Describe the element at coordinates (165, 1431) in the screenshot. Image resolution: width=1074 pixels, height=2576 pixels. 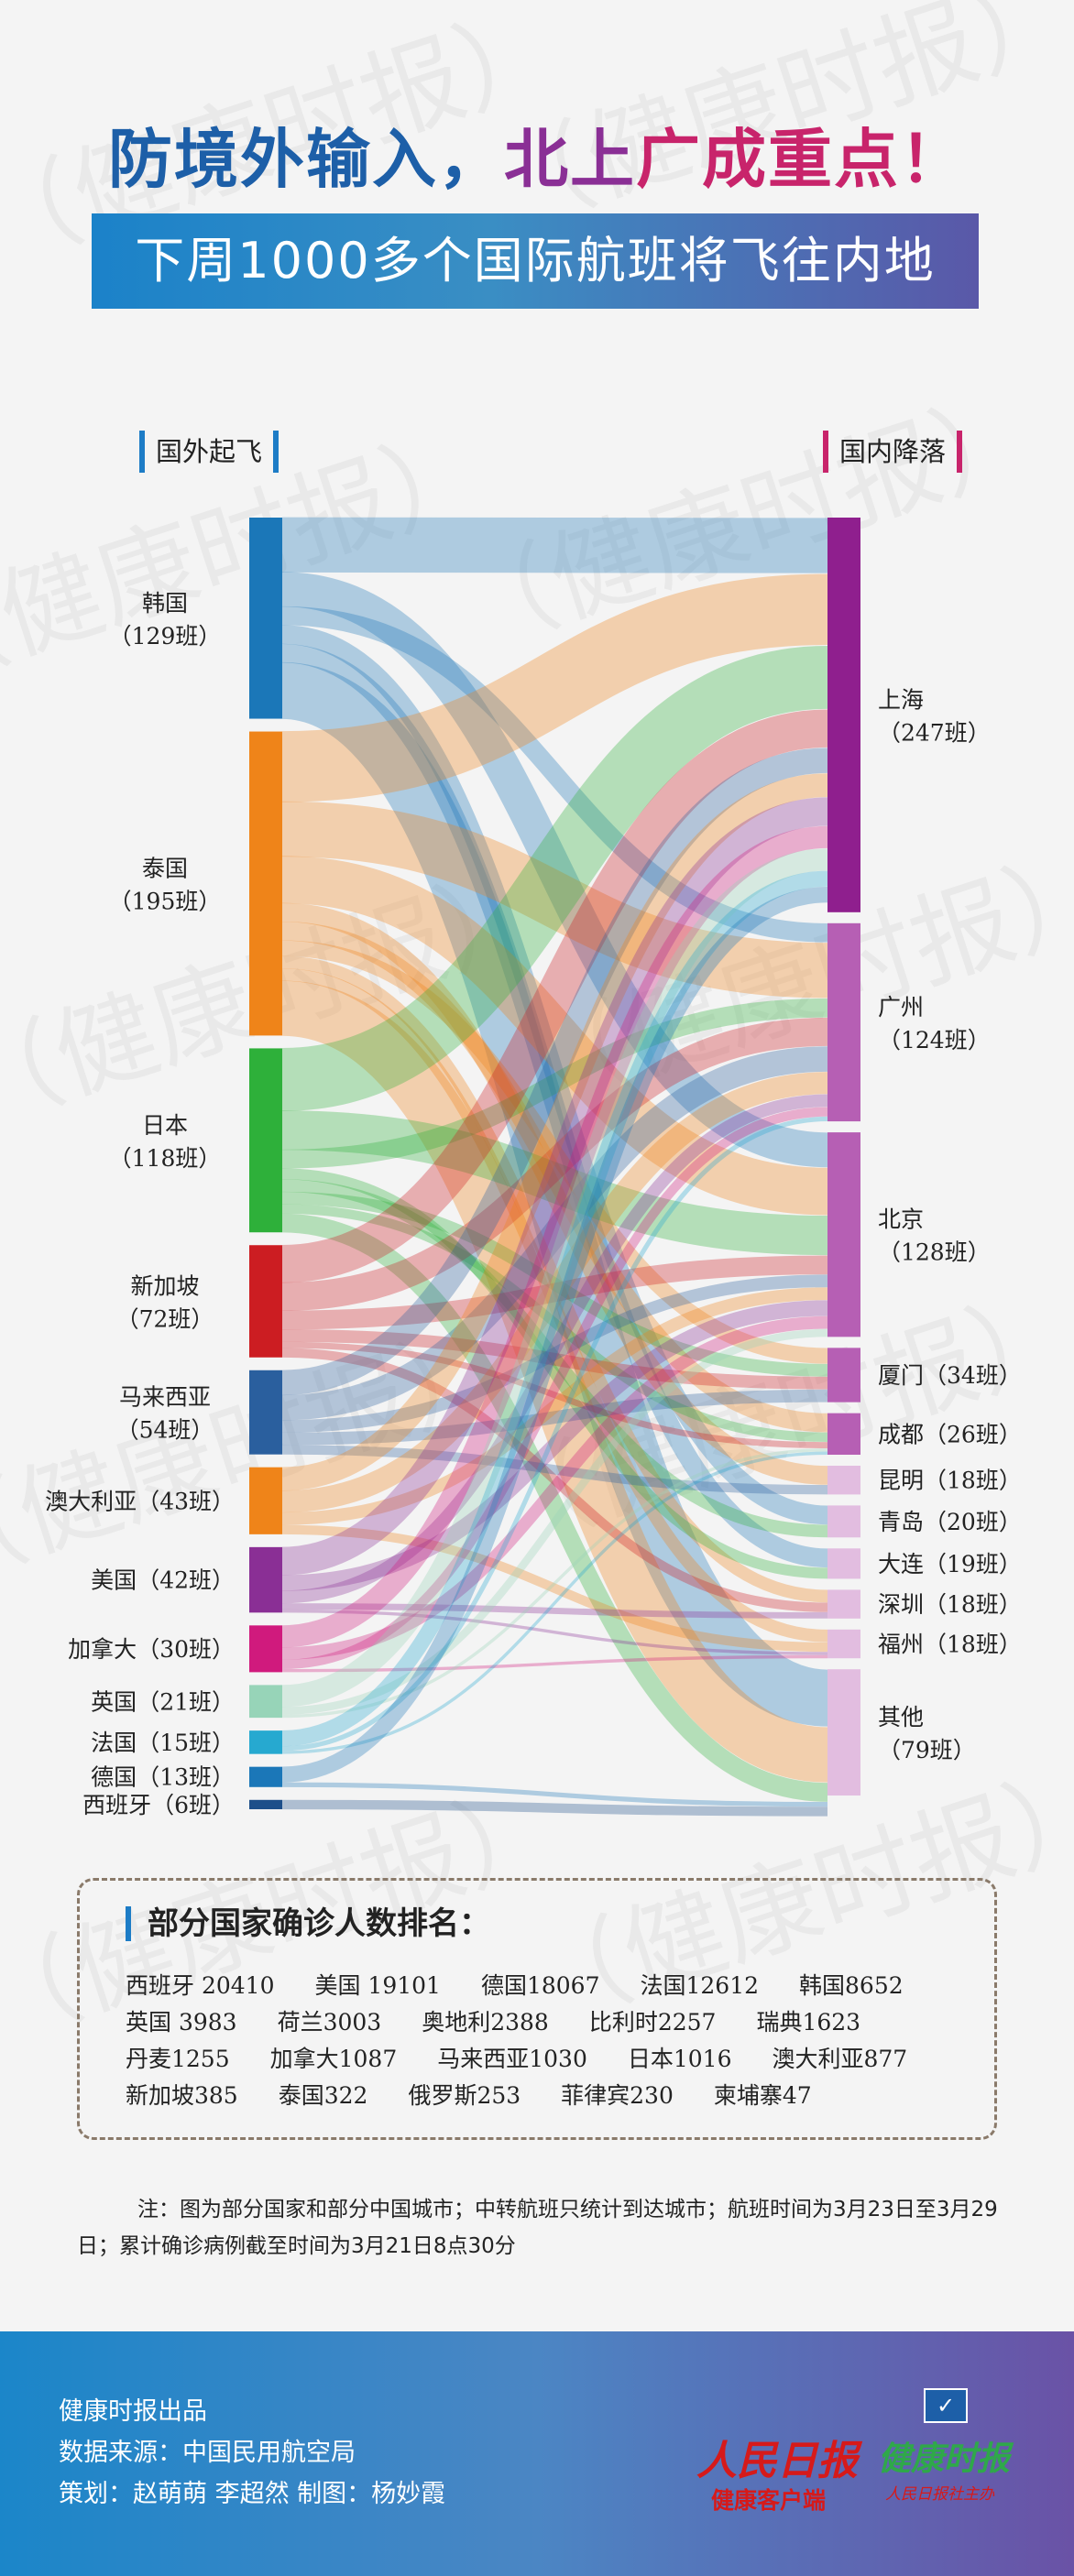
I see `source-count: （54班）` at that location.